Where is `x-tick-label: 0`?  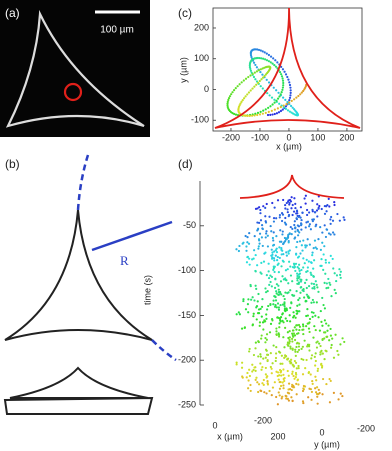 x-tick-label: 0 is located at coordinates (288, 137).